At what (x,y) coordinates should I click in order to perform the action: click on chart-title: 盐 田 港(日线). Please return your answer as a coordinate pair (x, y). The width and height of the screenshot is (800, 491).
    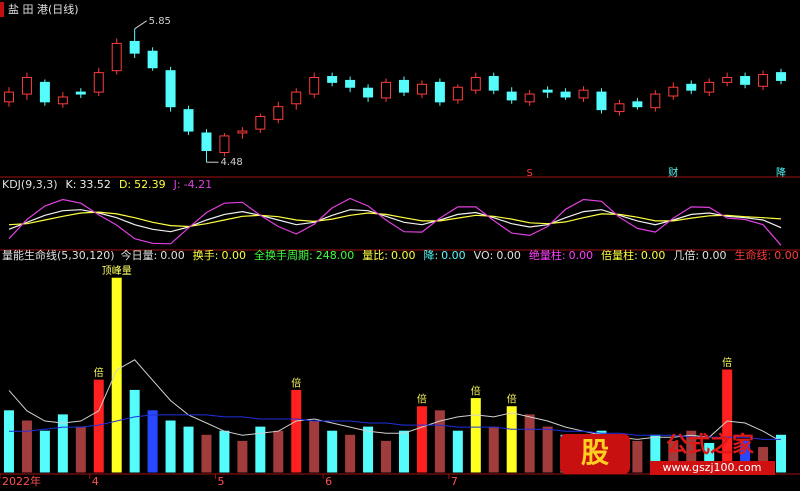
    Looking at the image, I should click on (43, 9).